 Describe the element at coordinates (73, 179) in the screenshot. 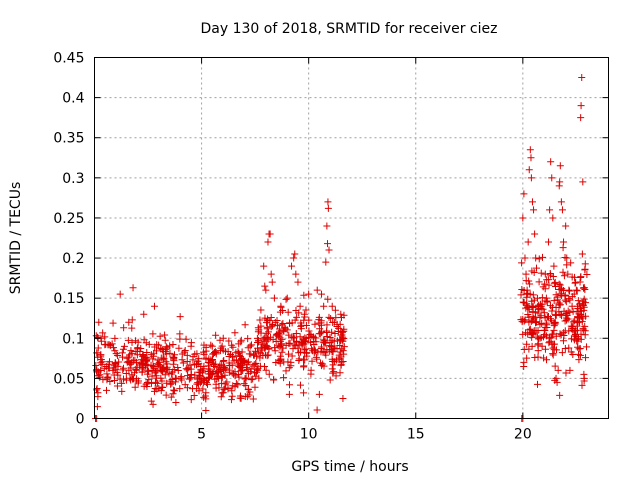

I see `y-tick-label: 0.3` at that location.